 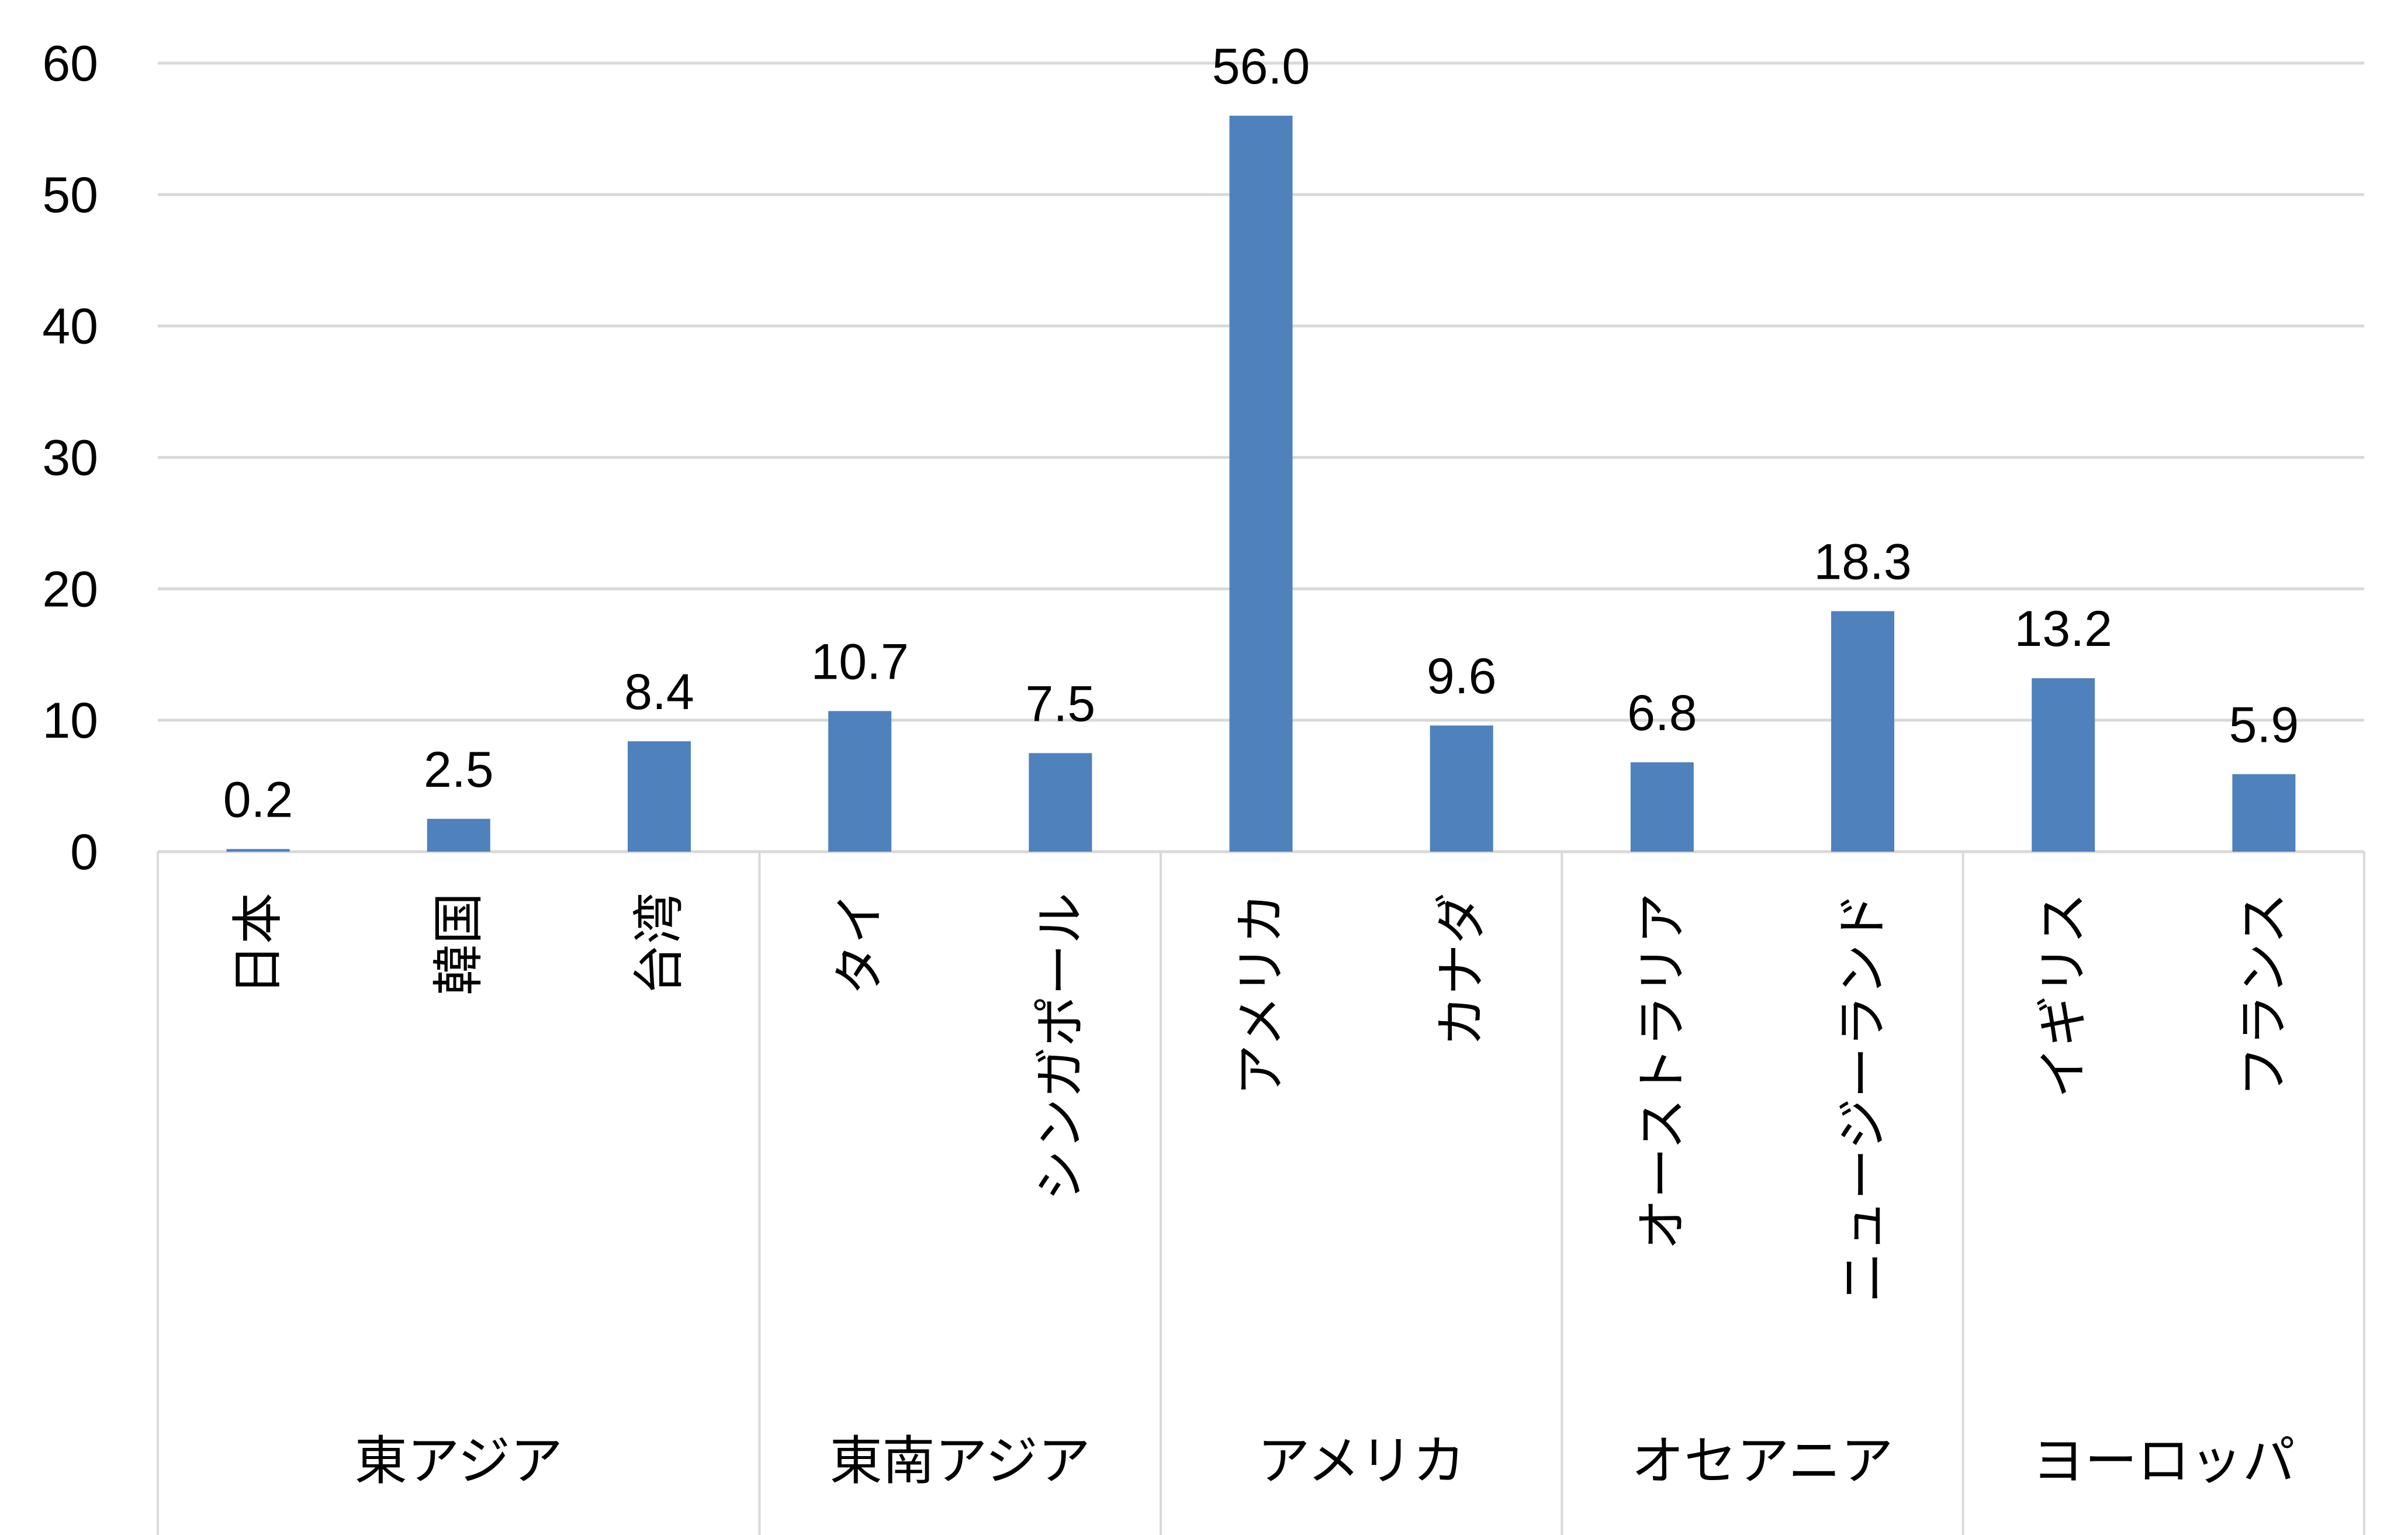 What do you see at coordinates (70, 589) in the screenshot?
I see `y-tick-label: 20` at bounding box center [70, 589].